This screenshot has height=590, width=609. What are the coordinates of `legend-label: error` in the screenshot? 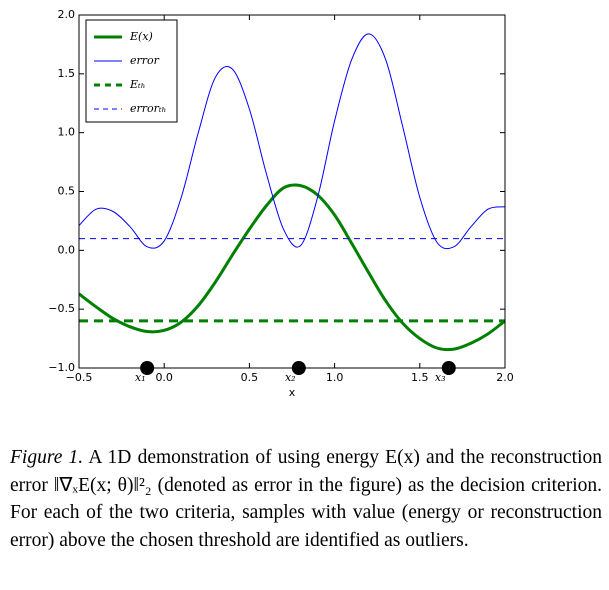 It's located at (145, 60).